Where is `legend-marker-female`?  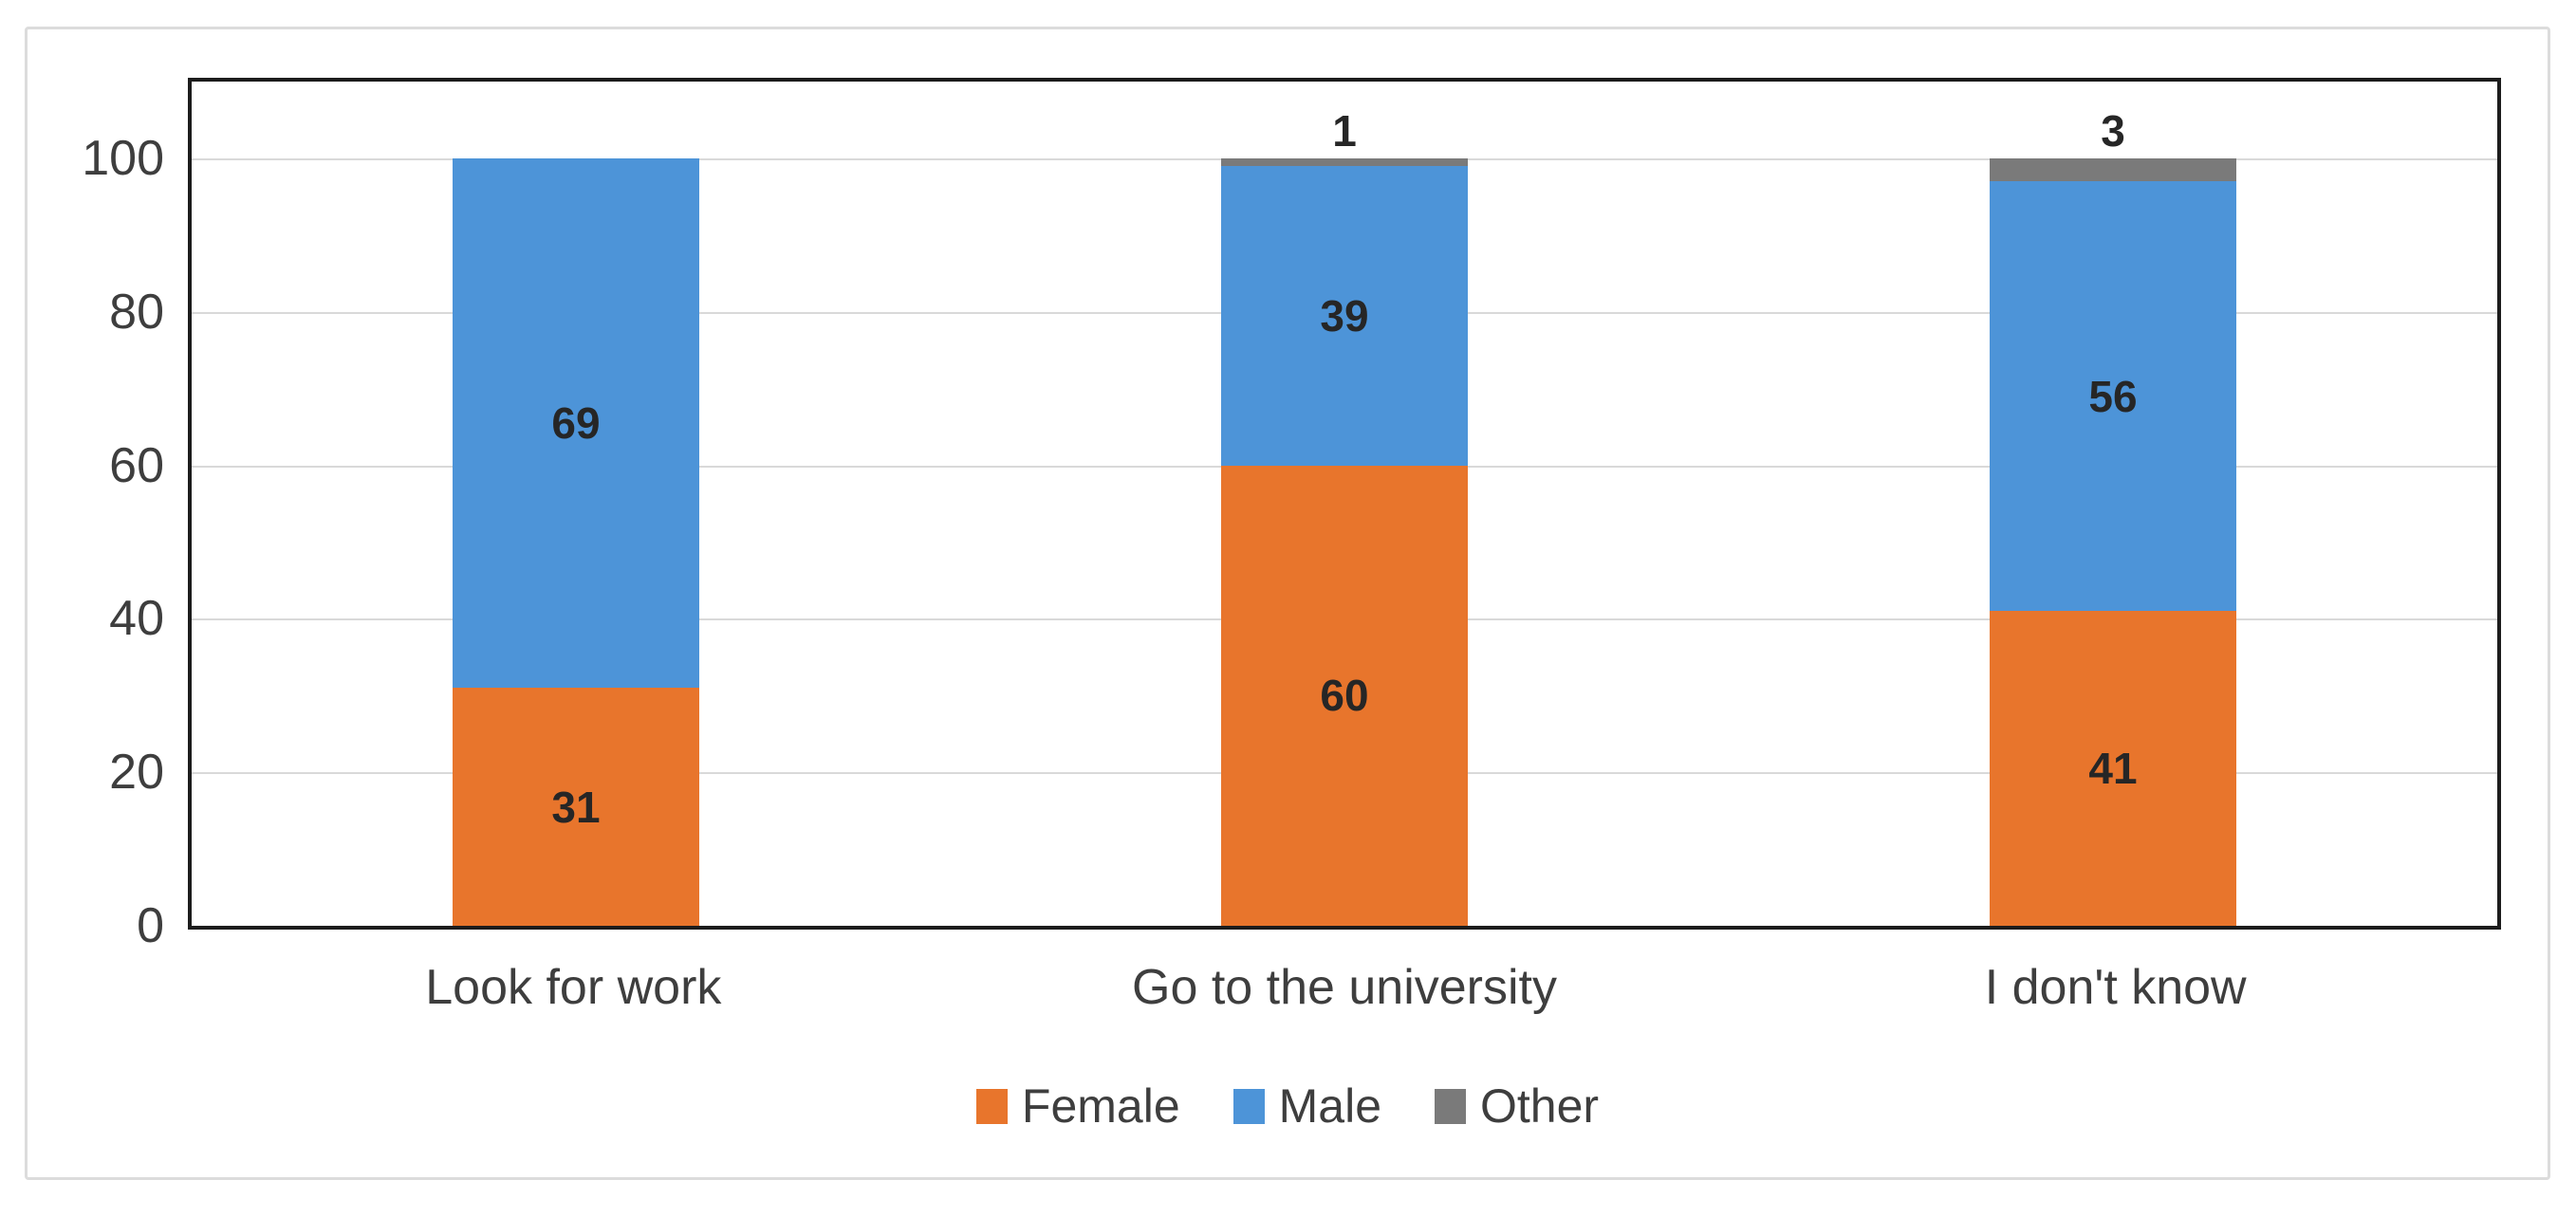
legend-marker-female is located at coordinates (991, 1106).